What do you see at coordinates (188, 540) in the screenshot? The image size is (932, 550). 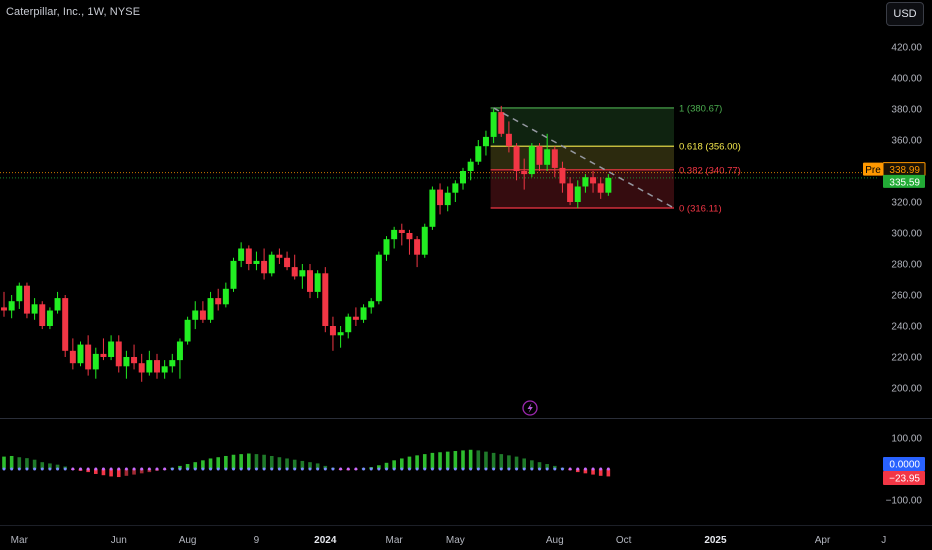 I see `x-tick-label: Aug` at bounding box center [188, 540].